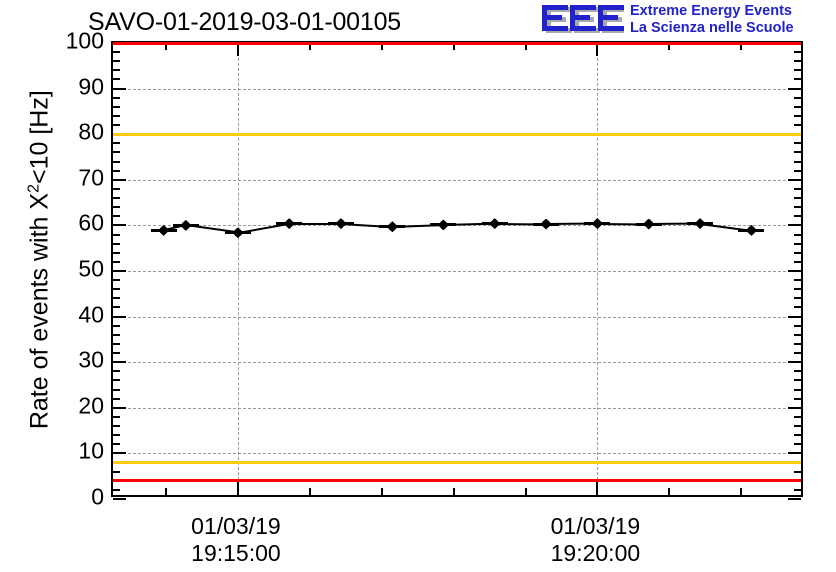  I want to click on upper-red-limit, so click(457, 43).